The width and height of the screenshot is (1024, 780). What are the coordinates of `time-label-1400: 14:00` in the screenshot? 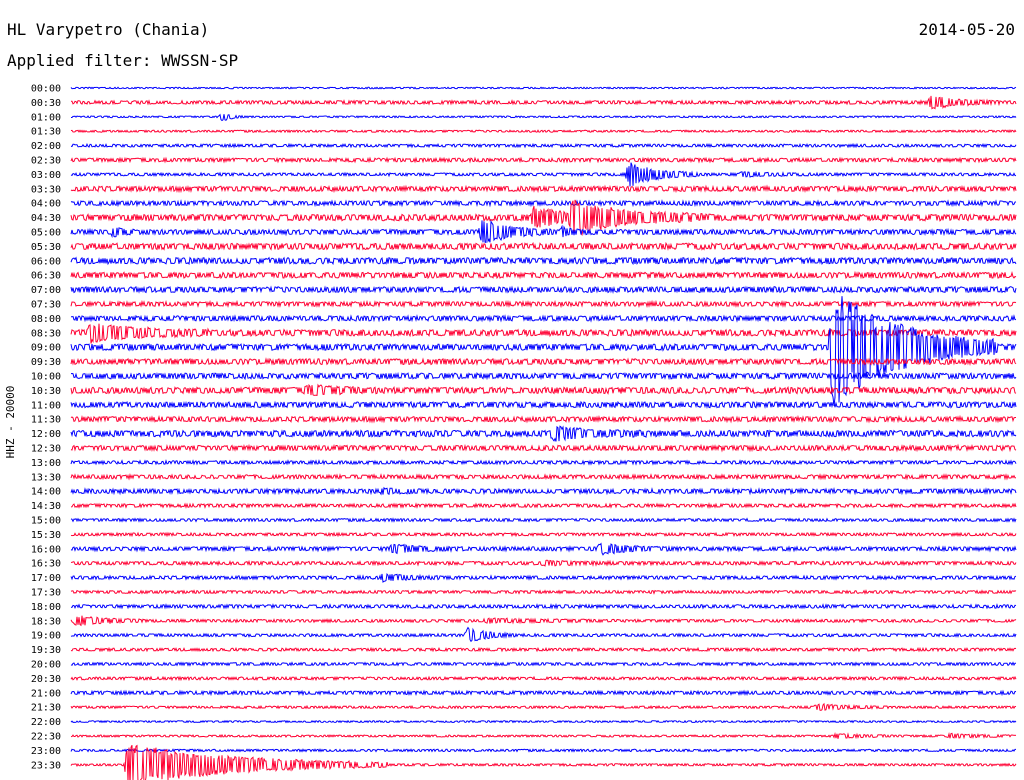 It's located at (46, 492).